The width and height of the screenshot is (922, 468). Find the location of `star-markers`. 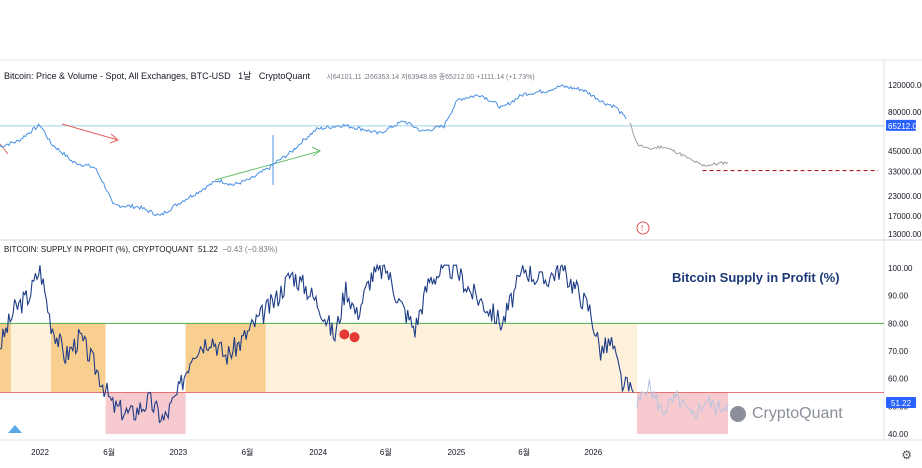

star-markers is located at coordinates (349, 336).